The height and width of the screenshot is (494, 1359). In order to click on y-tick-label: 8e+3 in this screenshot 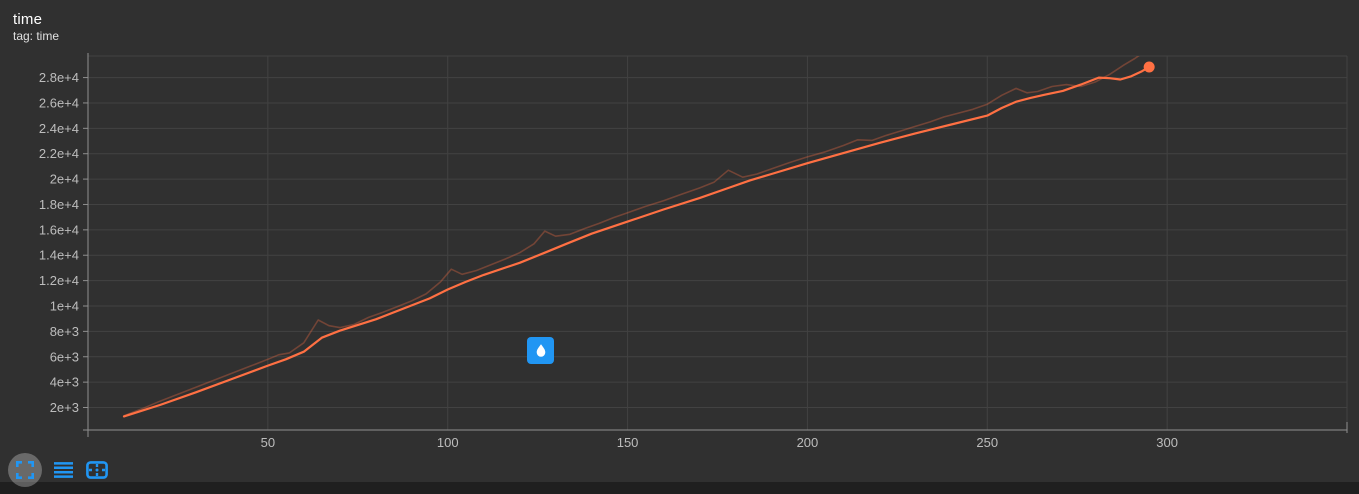, I will do `click(64, 331)`.